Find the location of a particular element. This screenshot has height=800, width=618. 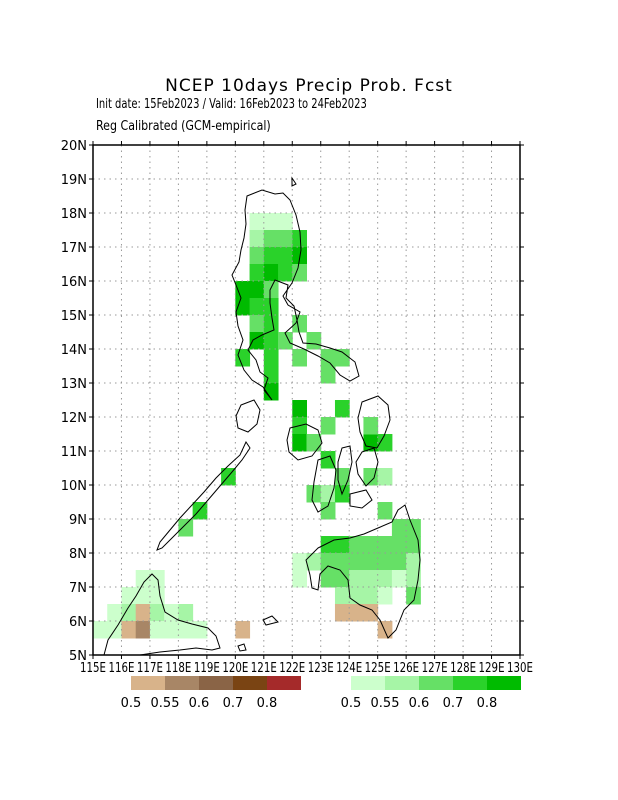

lon-label: 119E is located at coordinates (207, 668).